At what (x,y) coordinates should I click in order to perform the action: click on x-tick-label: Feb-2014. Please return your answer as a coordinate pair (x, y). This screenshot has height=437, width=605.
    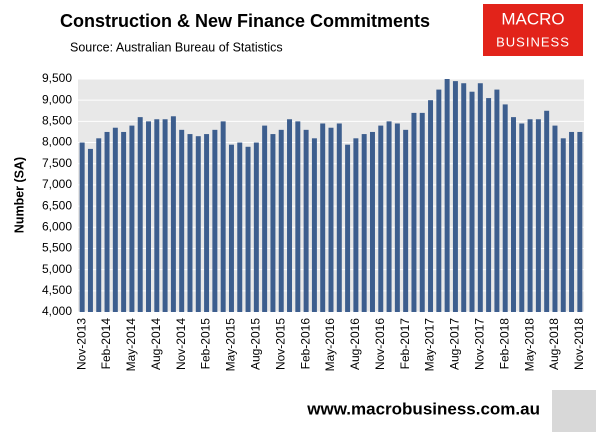
    Looking at the image, I should click on (106, 344).